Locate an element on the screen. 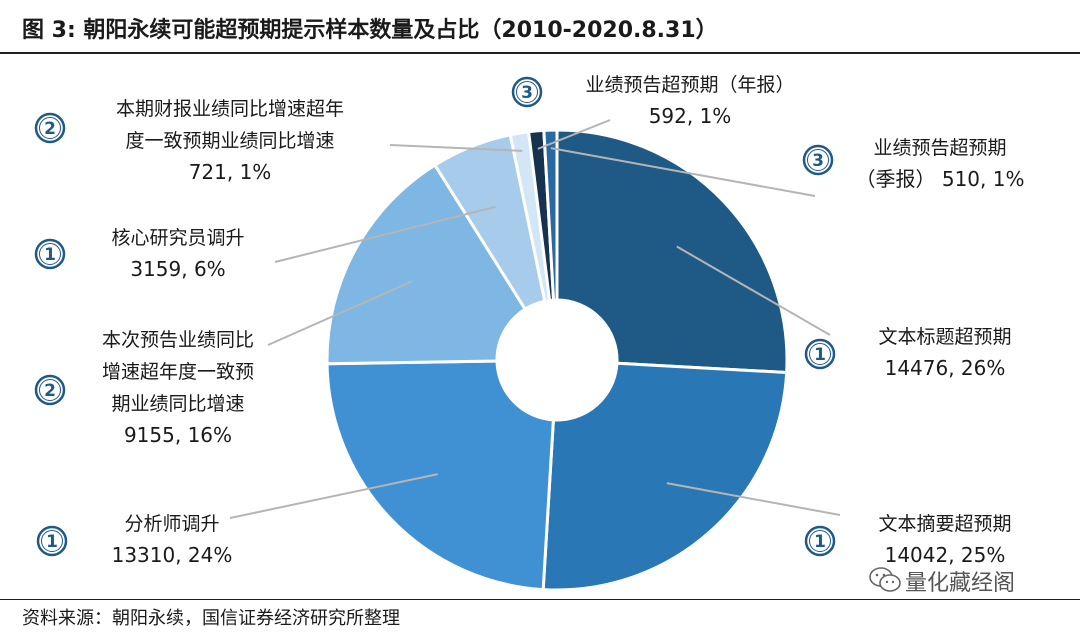 The height and width of the screenshot is (632, 1080). rank-badge-7: 3 is located at coordinates (527, 92).